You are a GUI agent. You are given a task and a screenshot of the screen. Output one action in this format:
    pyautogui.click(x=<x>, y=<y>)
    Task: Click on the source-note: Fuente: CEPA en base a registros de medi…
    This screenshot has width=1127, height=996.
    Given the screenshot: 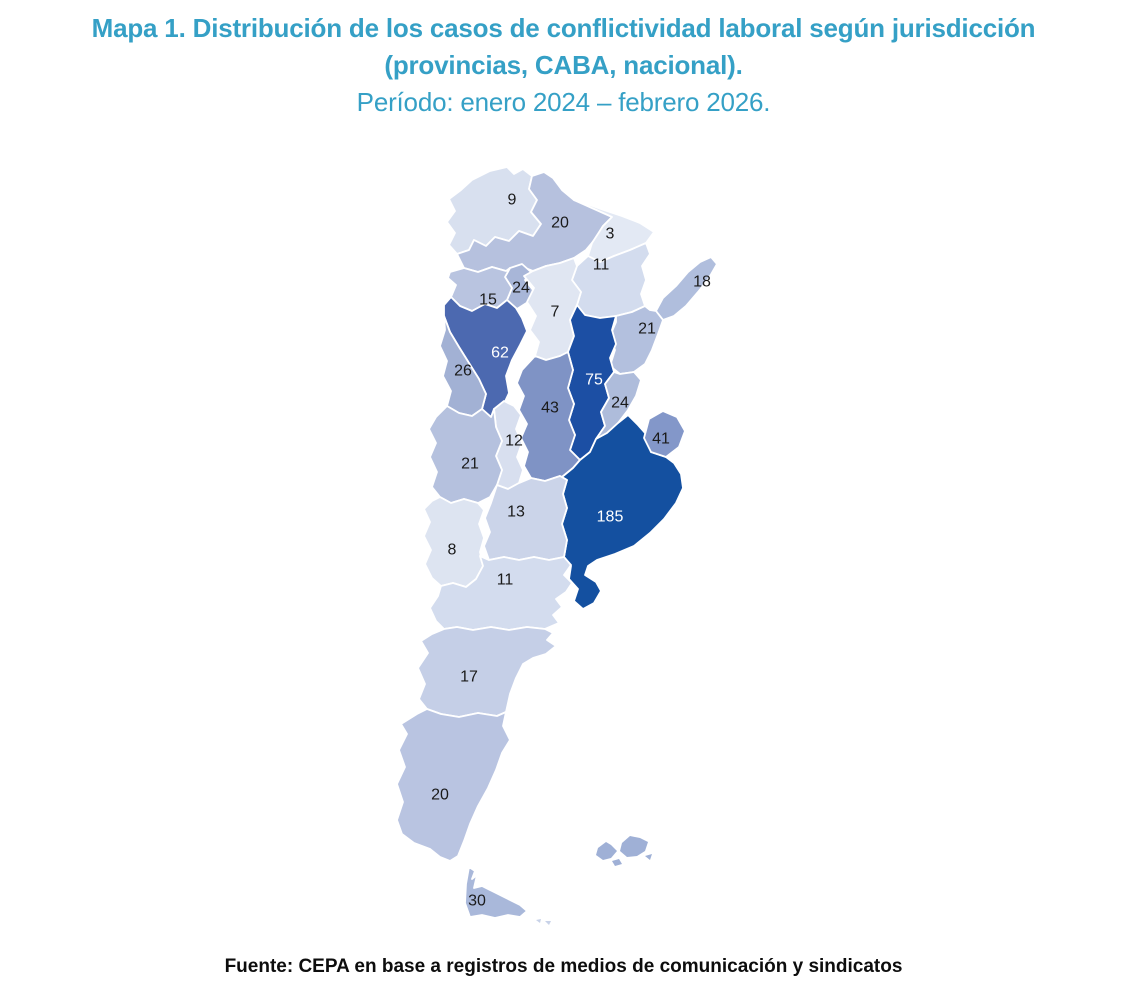 What is the action you would take?
    pyautogui.click(x=563, y=966)
    